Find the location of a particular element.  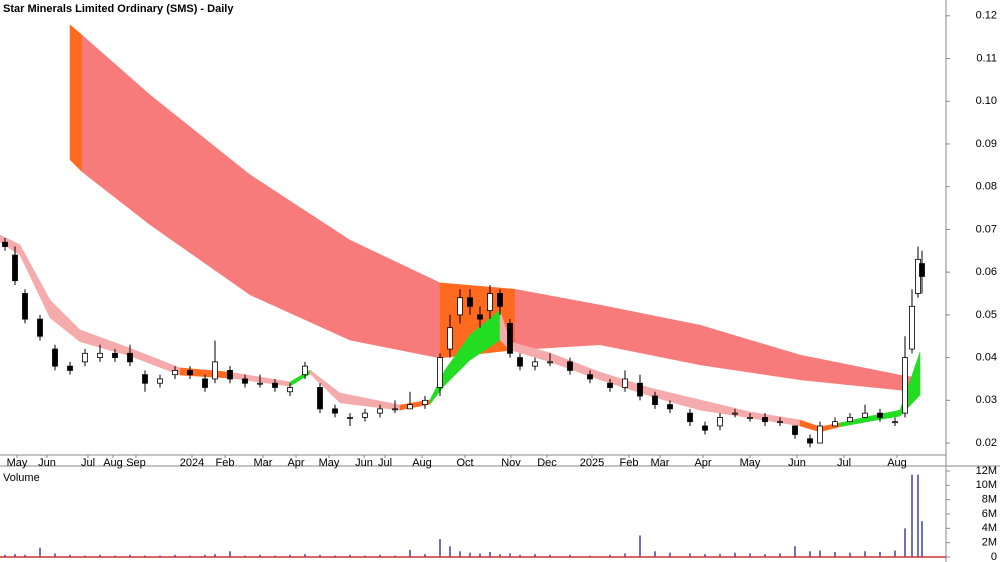

x-tick-label: Jun is located at coordinates (797, 463).